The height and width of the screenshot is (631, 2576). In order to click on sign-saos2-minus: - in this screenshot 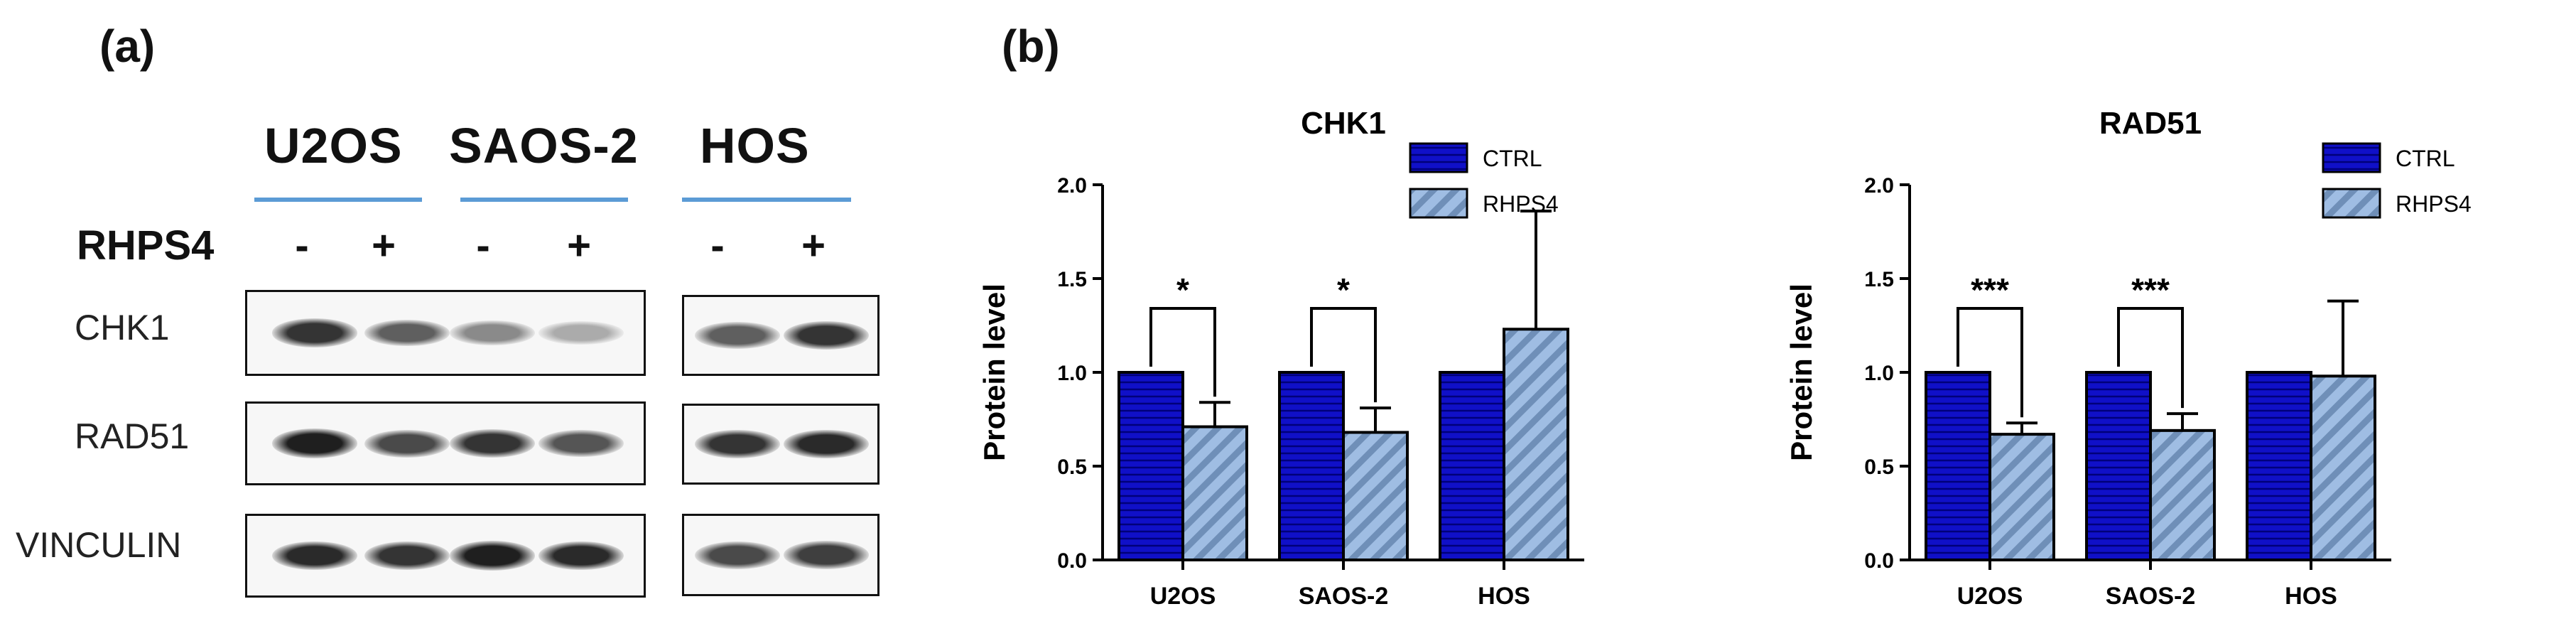, I will do `click(483, 246)`.